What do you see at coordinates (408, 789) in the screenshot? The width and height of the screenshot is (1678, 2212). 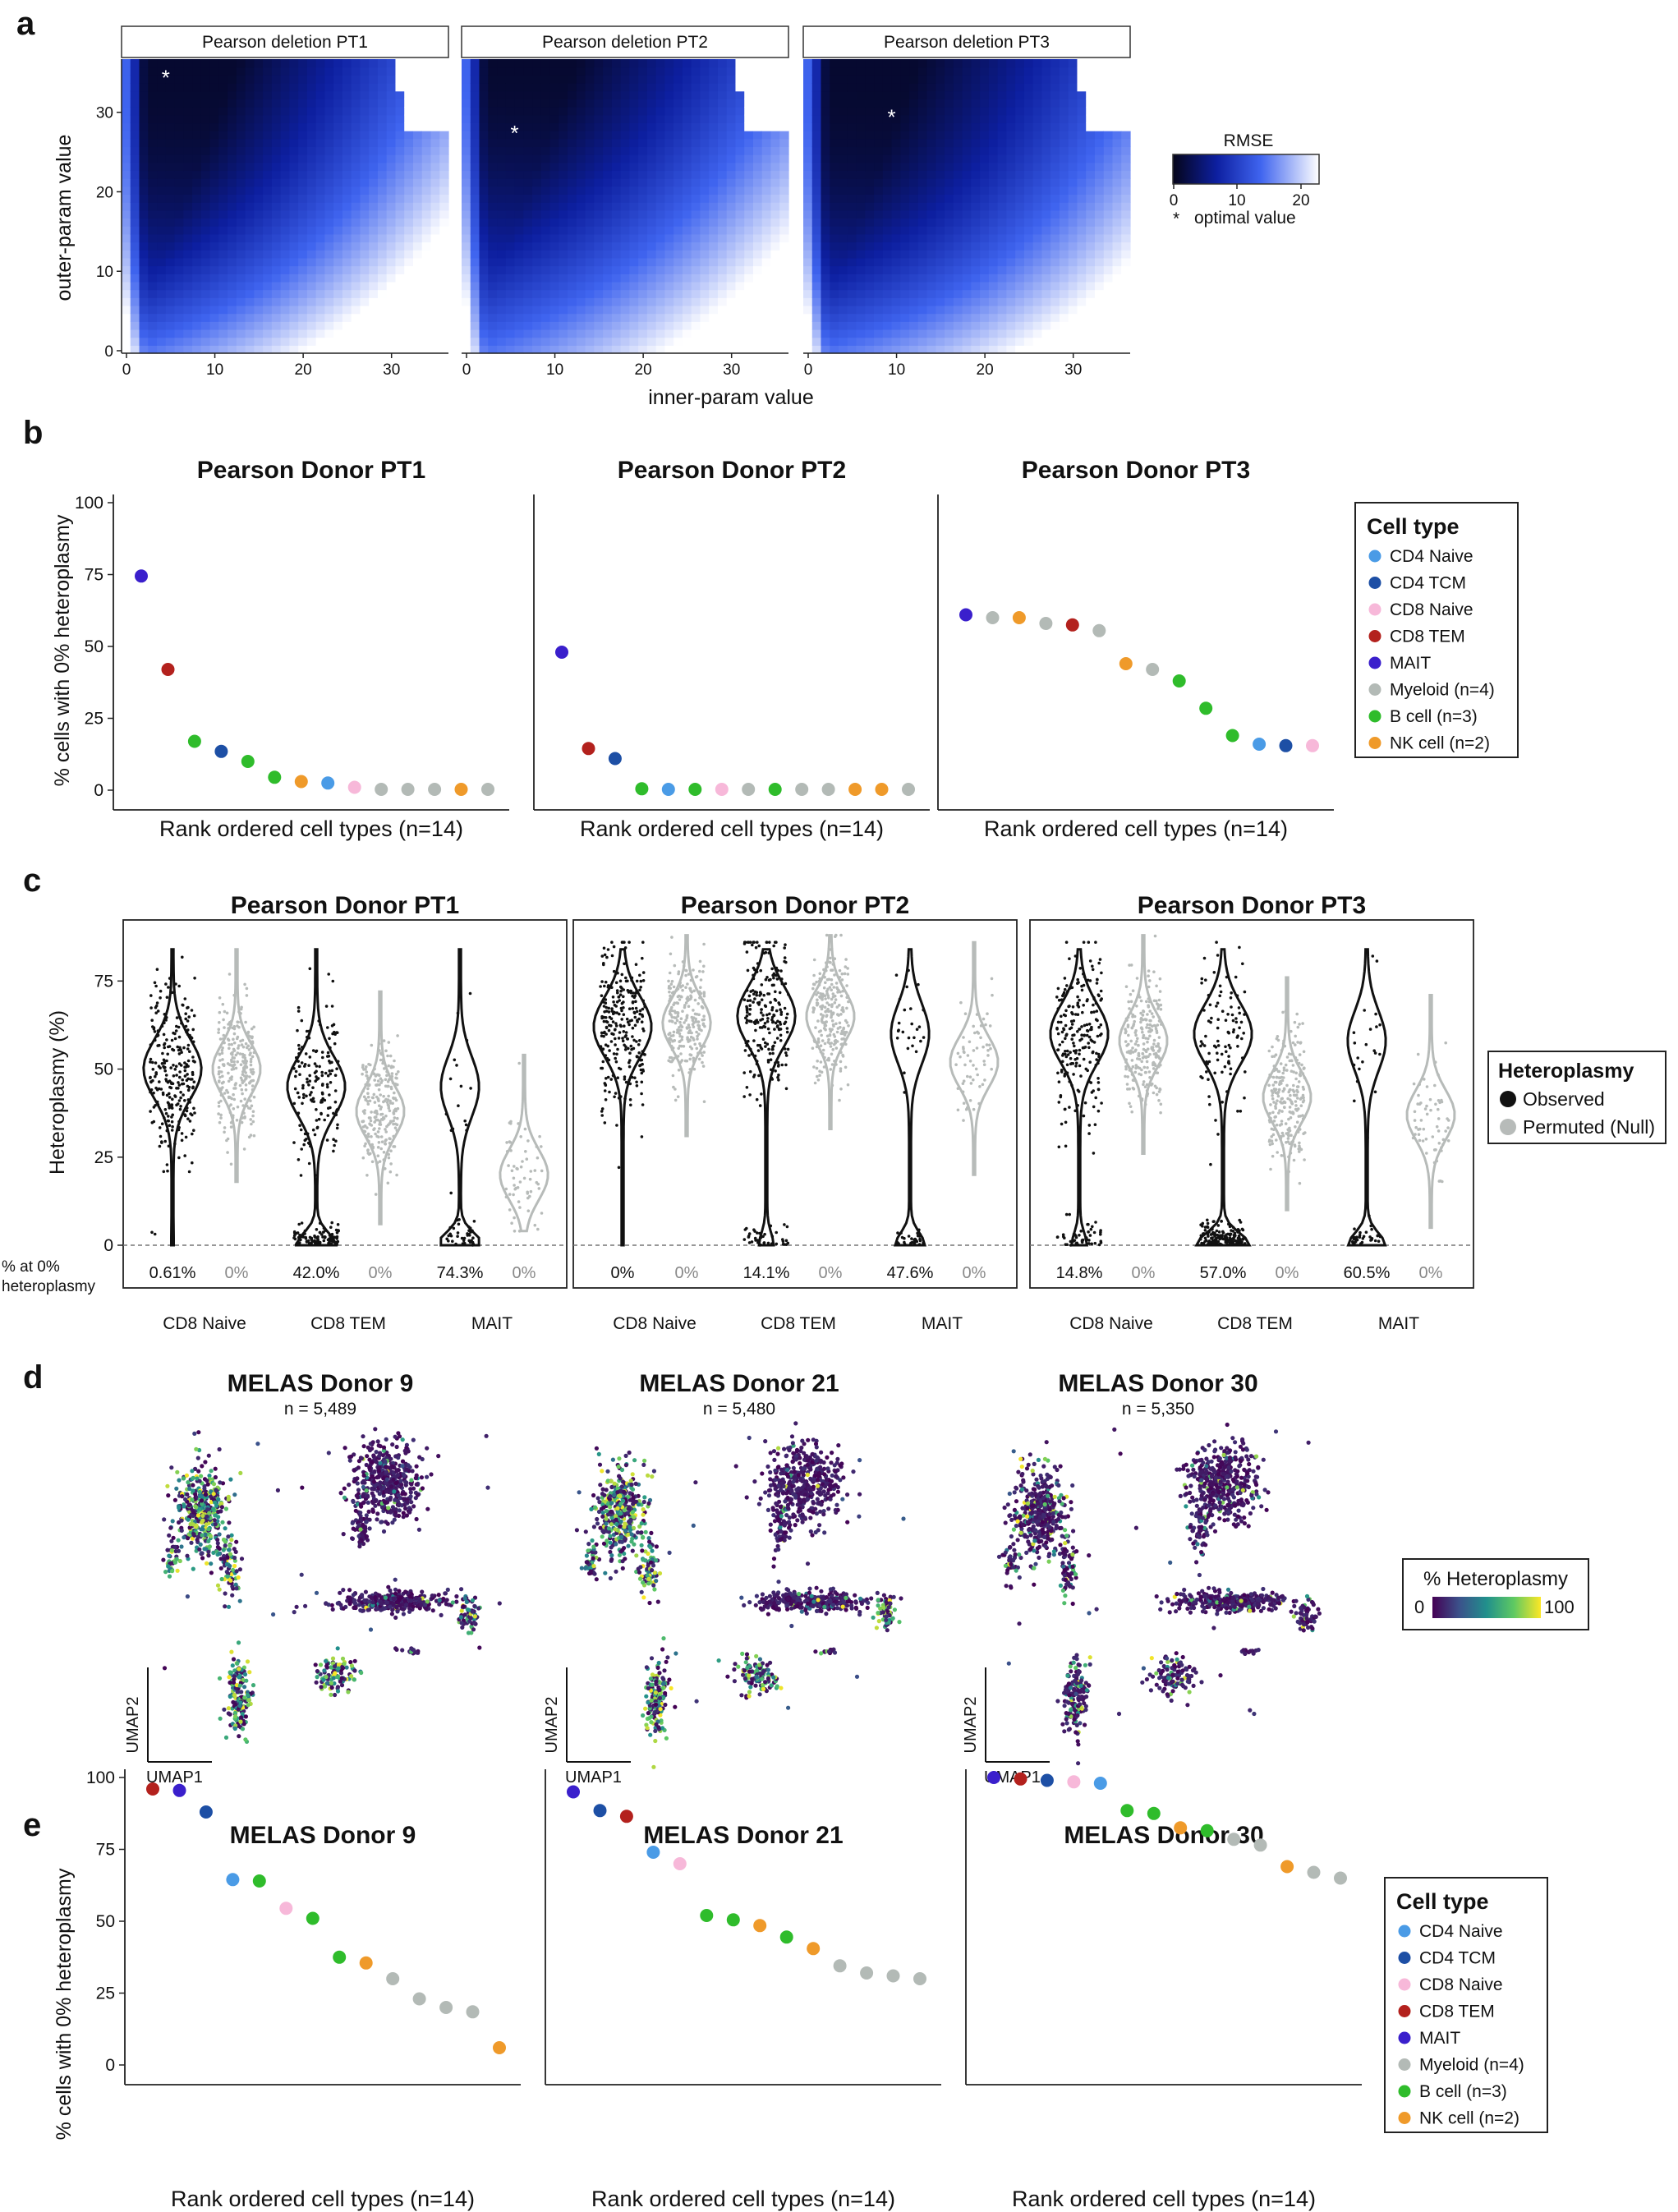 I see `dotplot-b-dot-myeloid` at bounding box center [408, 789].